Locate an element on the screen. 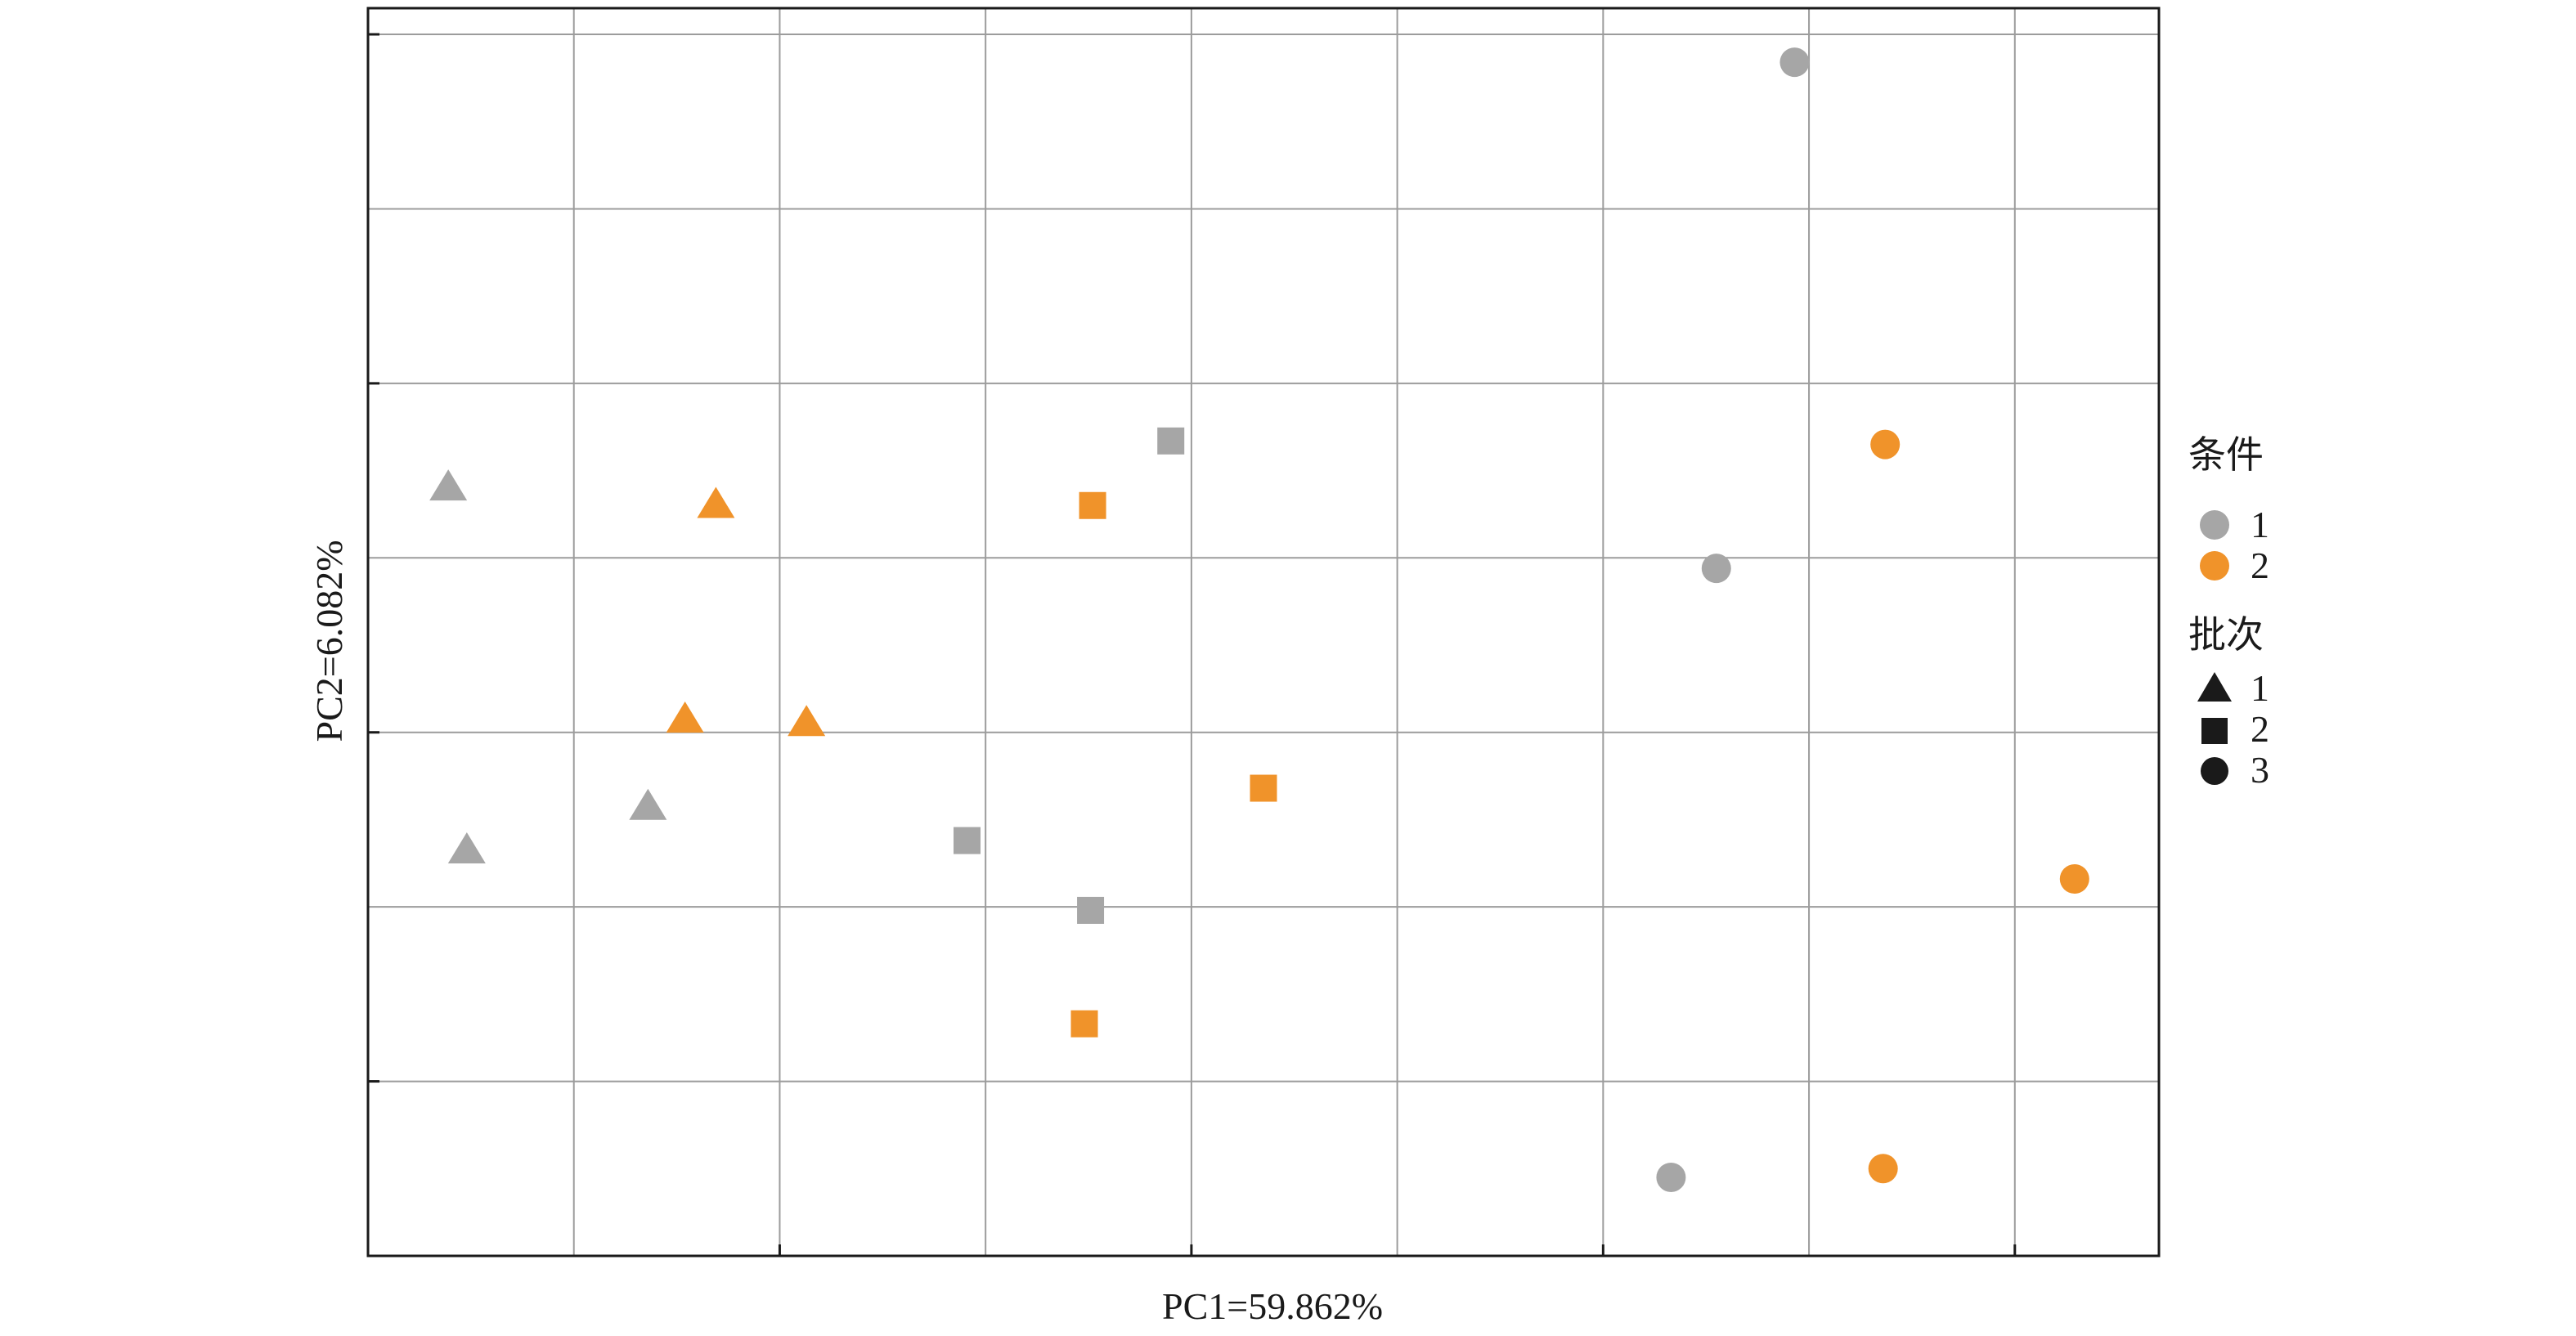 The height and width of the screenshot is (1336, 2576). legend-label-condition-1: 1 is located at coordinates (2260, 524).